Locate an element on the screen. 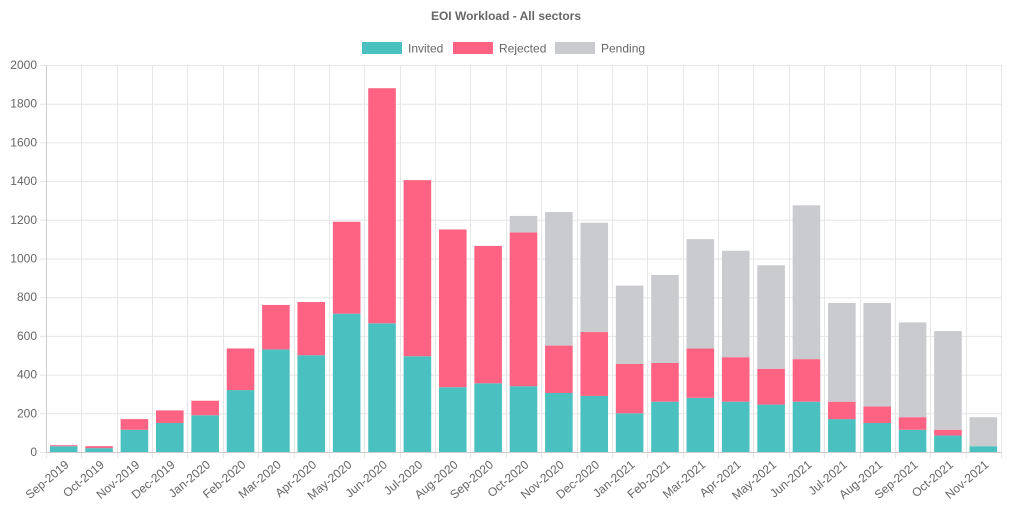 The height and width of the screenshot is (506, 1013). bar-stack-may-2021 is located at coordinates (771, 358).